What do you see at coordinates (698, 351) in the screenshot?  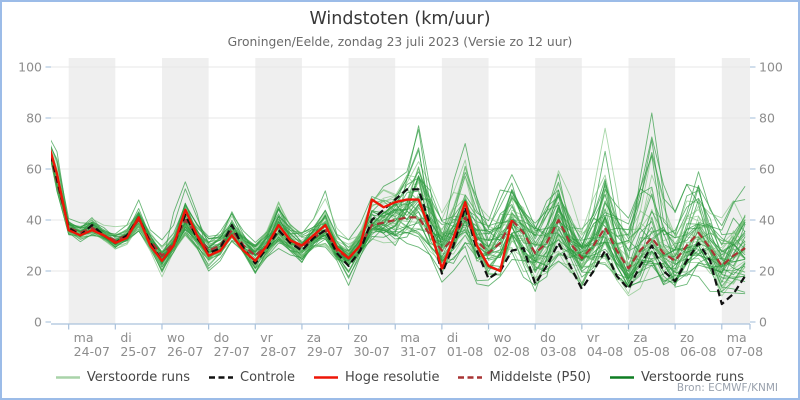 I see `x-label-date: 06-08` at bounding box center [698, 351].